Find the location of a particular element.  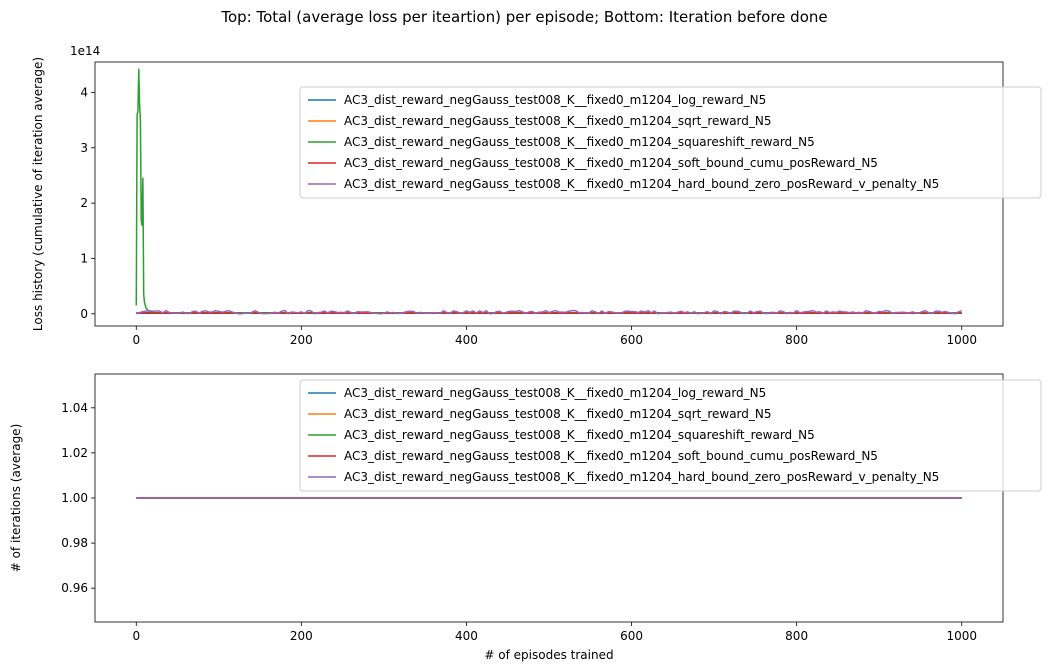

y-tick-label: 0.96 is located at coordinates (74, 588).